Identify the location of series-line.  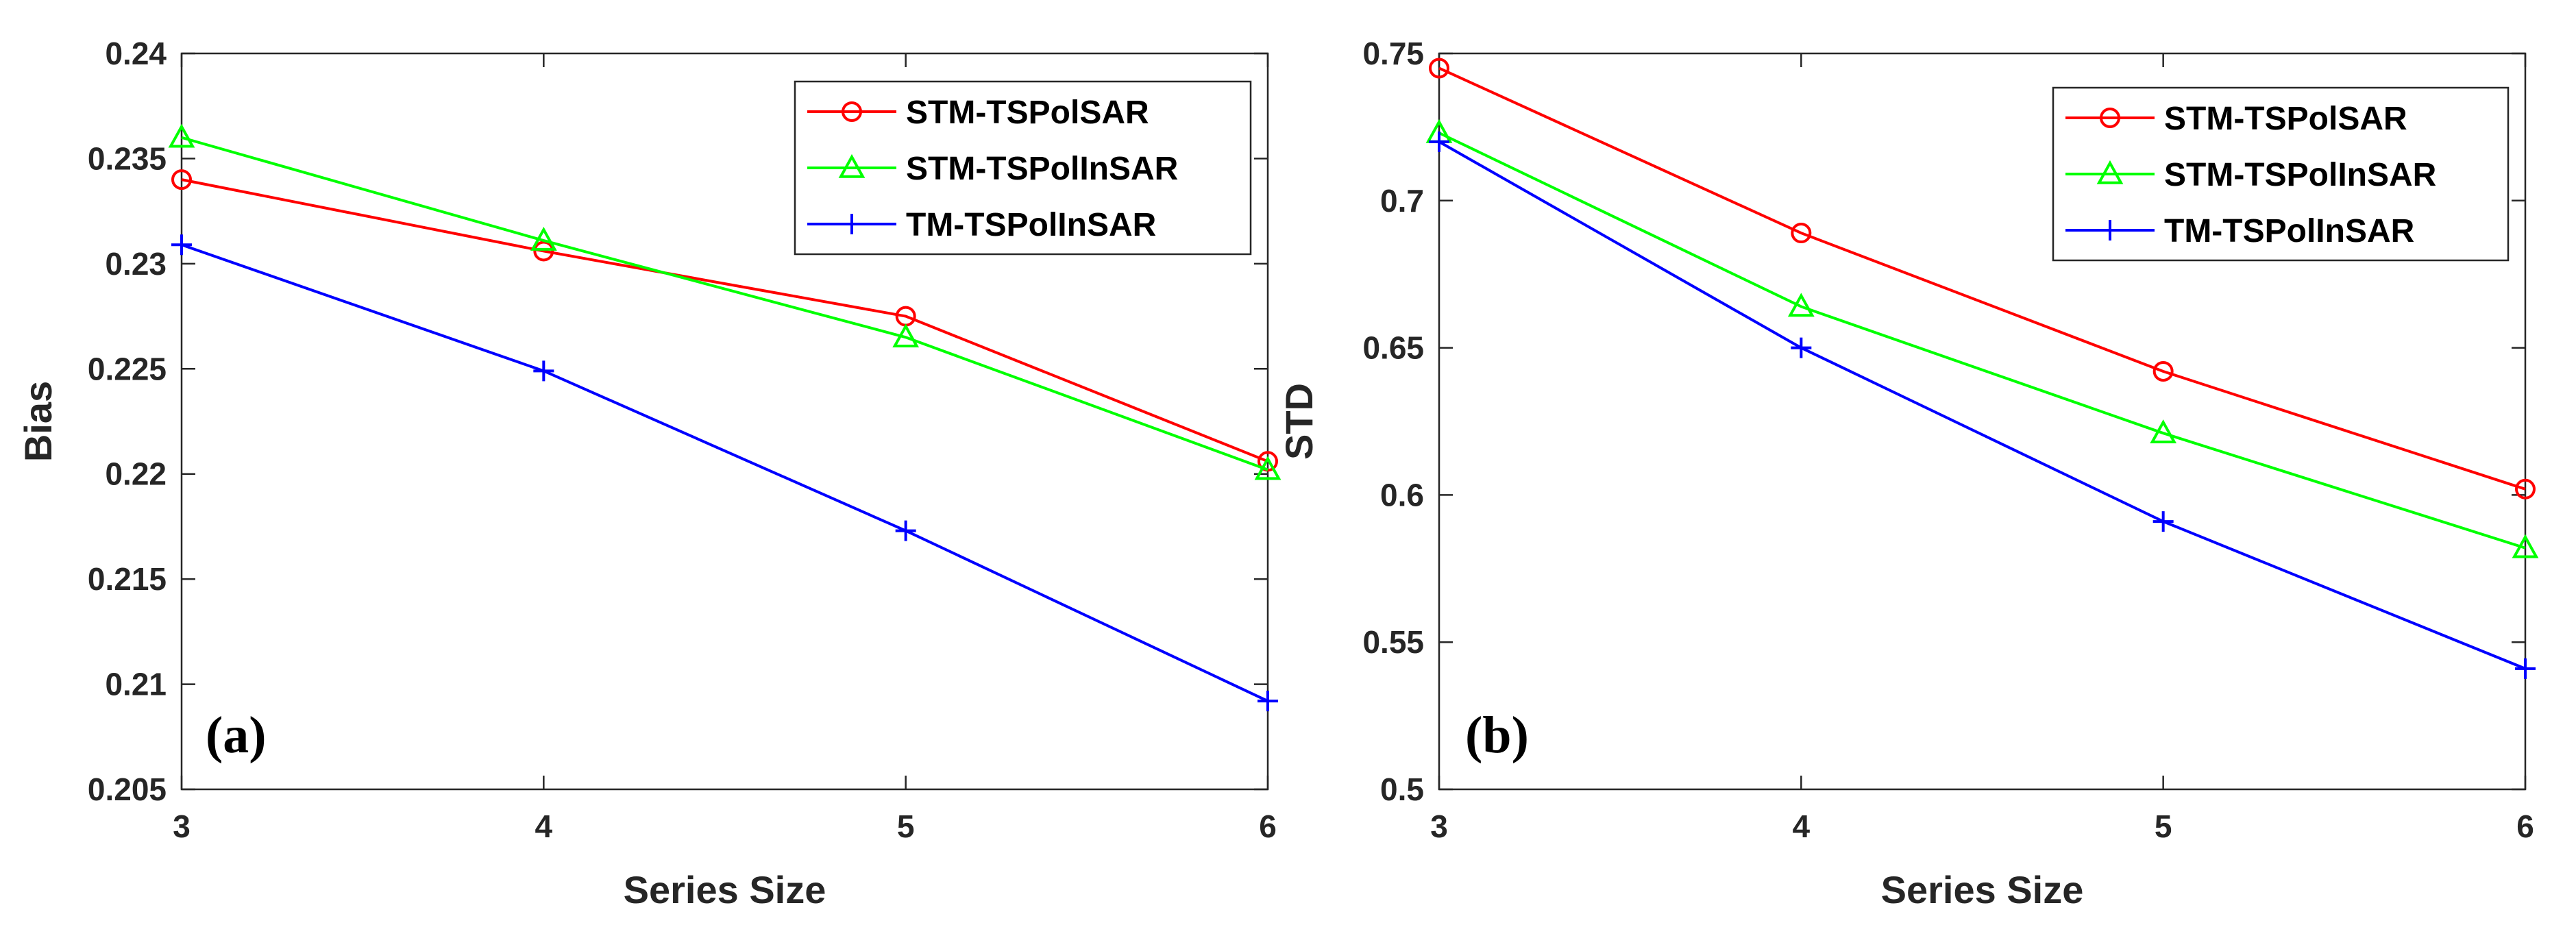
(725, 321).